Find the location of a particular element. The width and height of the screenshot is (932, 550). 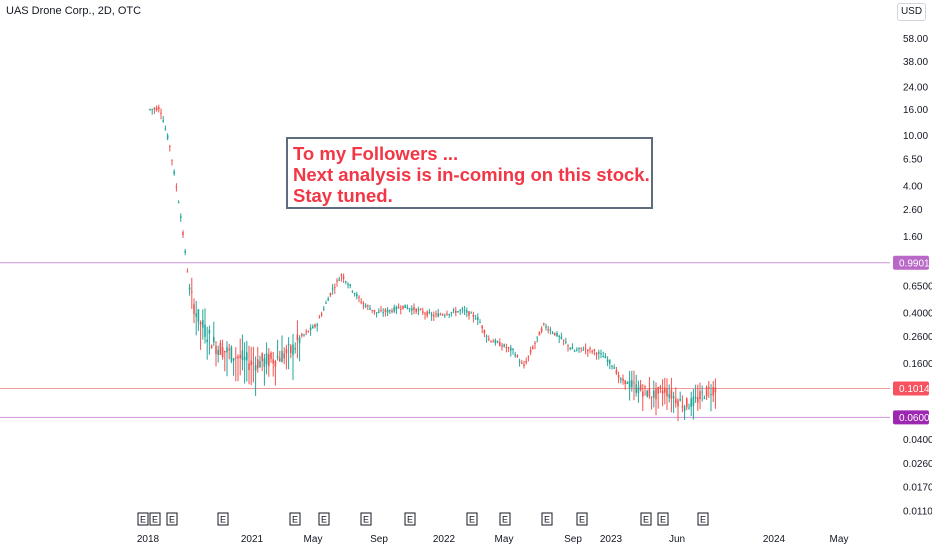

x-tick-label: 2021 is located at coordinates (252, 539).